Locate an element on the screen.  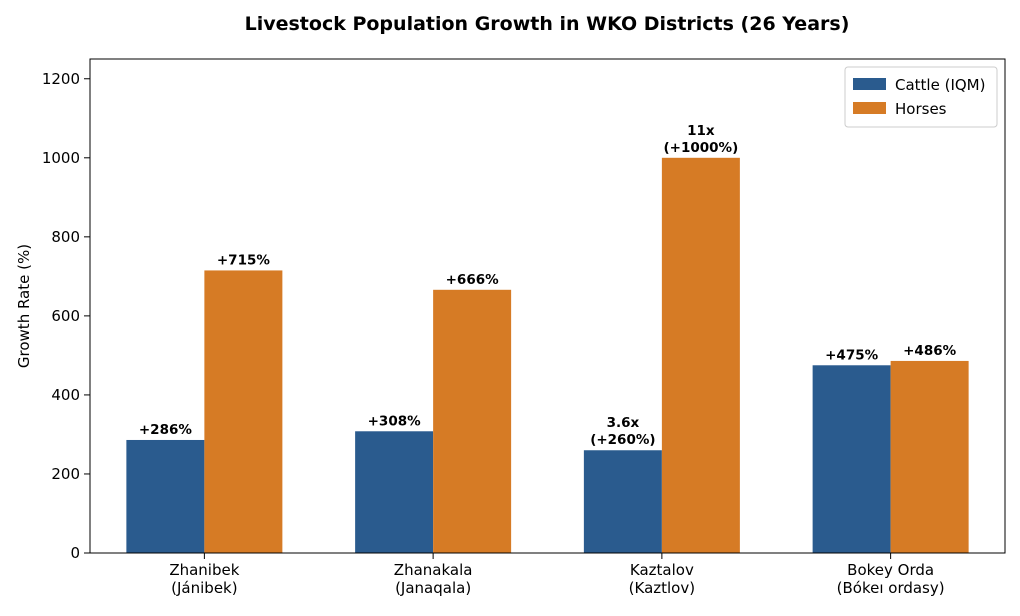
legend: Cattle (IQM) Horses is located at coordinates (921, 97).